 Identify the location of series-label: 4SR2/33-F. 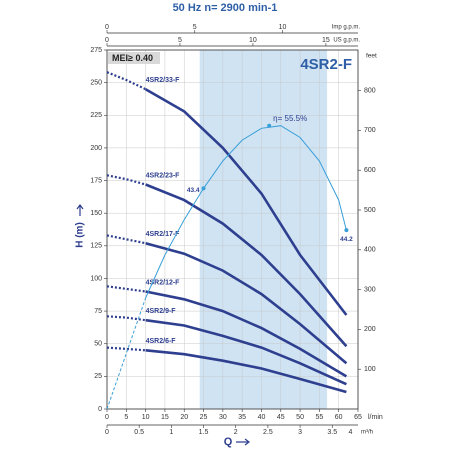
(163, 80).